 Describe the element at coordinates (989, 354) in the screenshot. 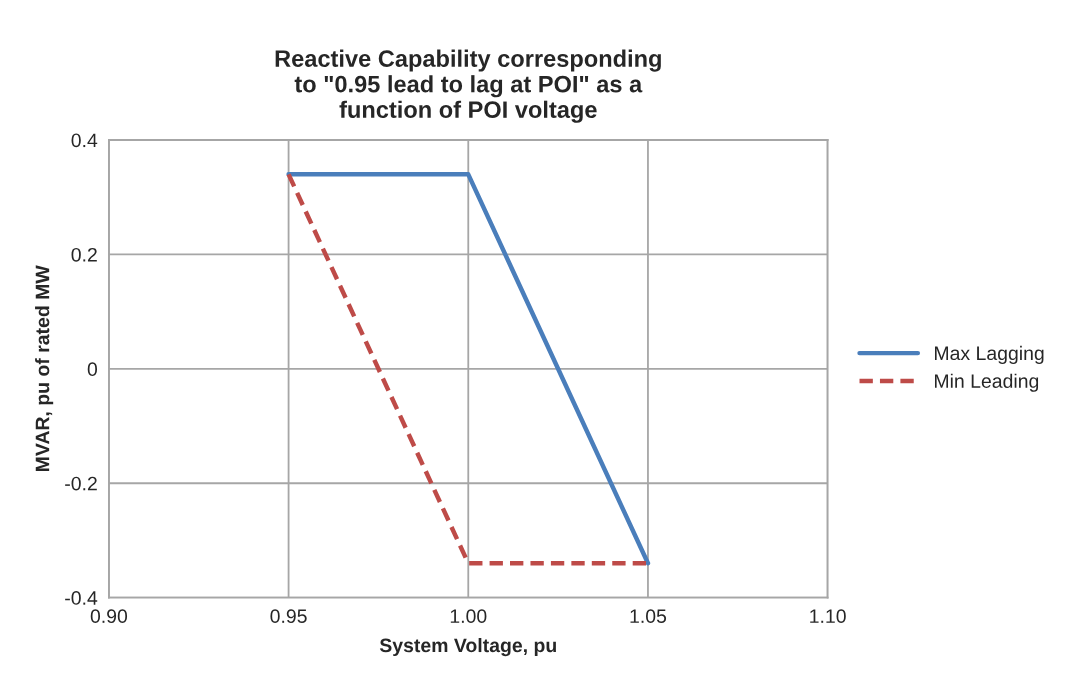

I see `legend-label: Max Lagging` at that location.